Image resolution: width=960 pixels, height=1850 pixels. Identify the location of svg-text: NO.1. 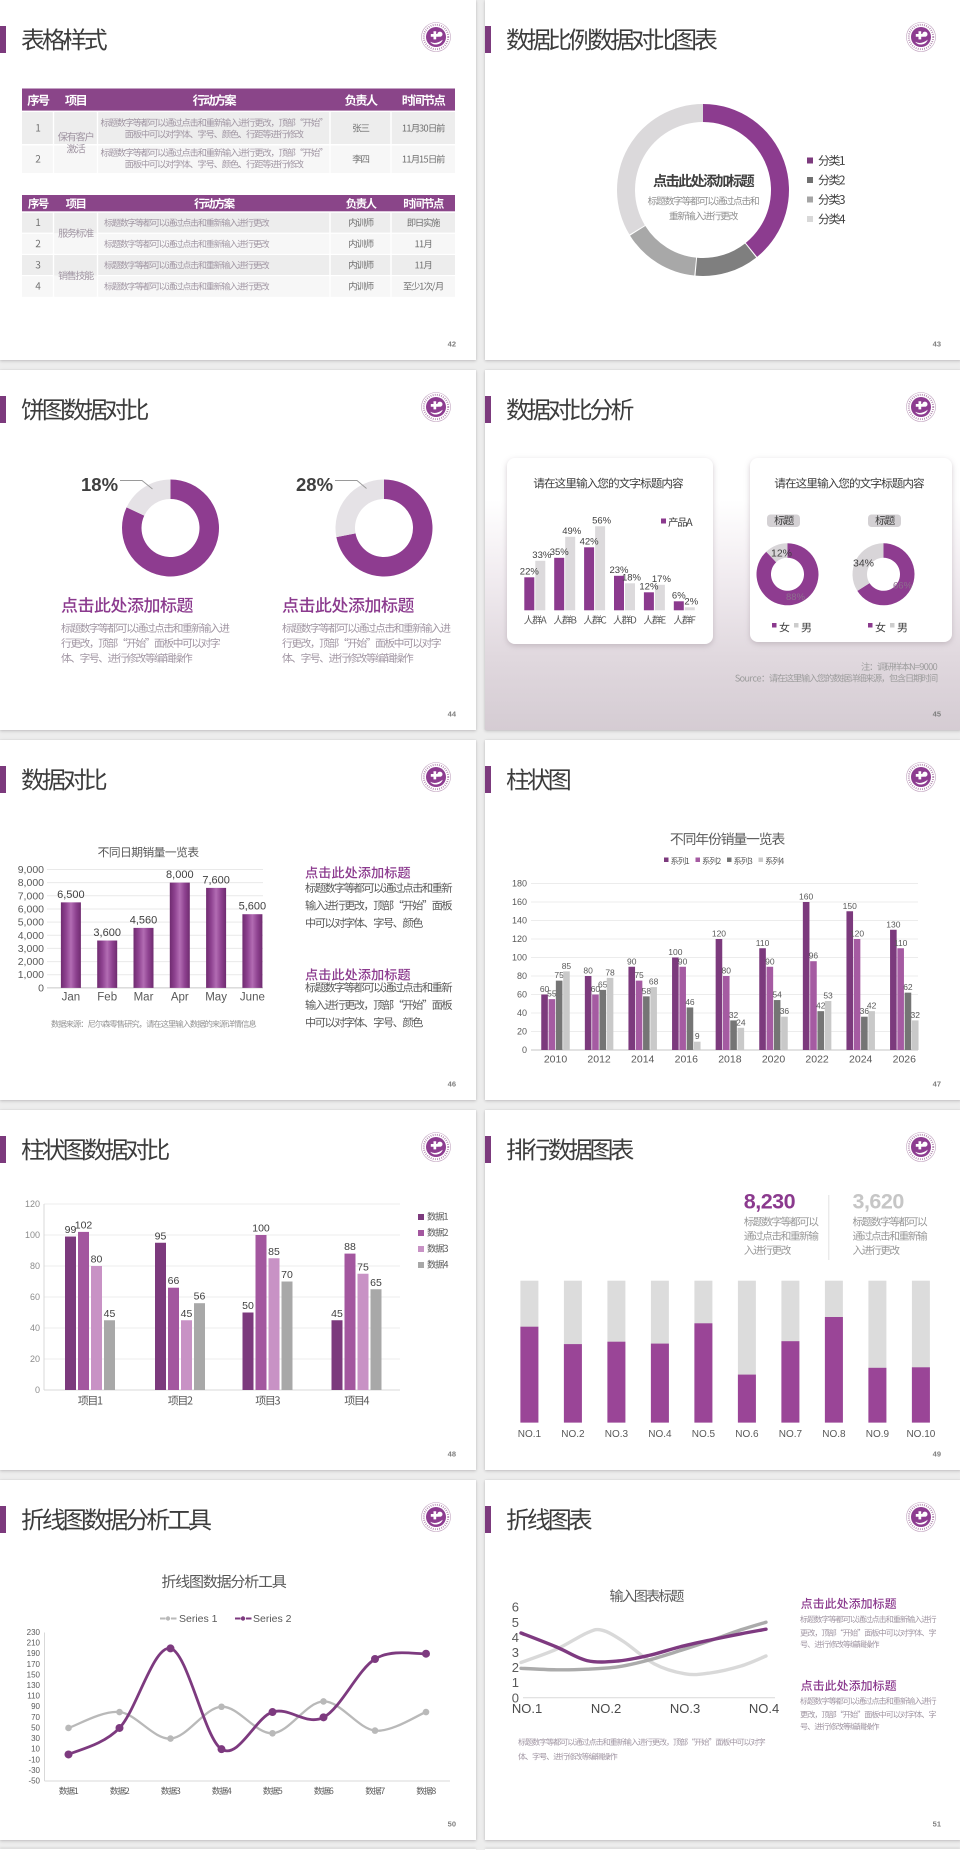
(527, 1708).